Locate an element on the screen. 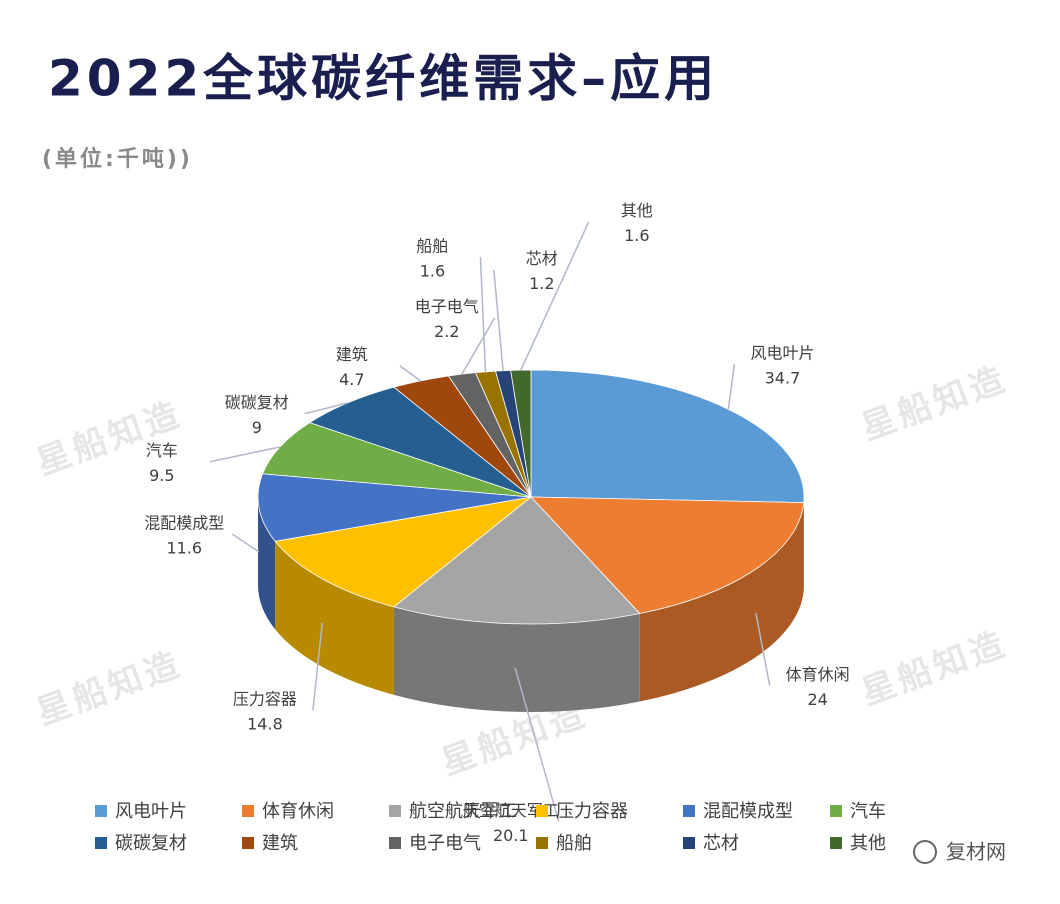 The width and height of the screenshot is (1060, 904). chart-title: 2022全球碳纤维需求–应用 is located at coordinates (383, 79).